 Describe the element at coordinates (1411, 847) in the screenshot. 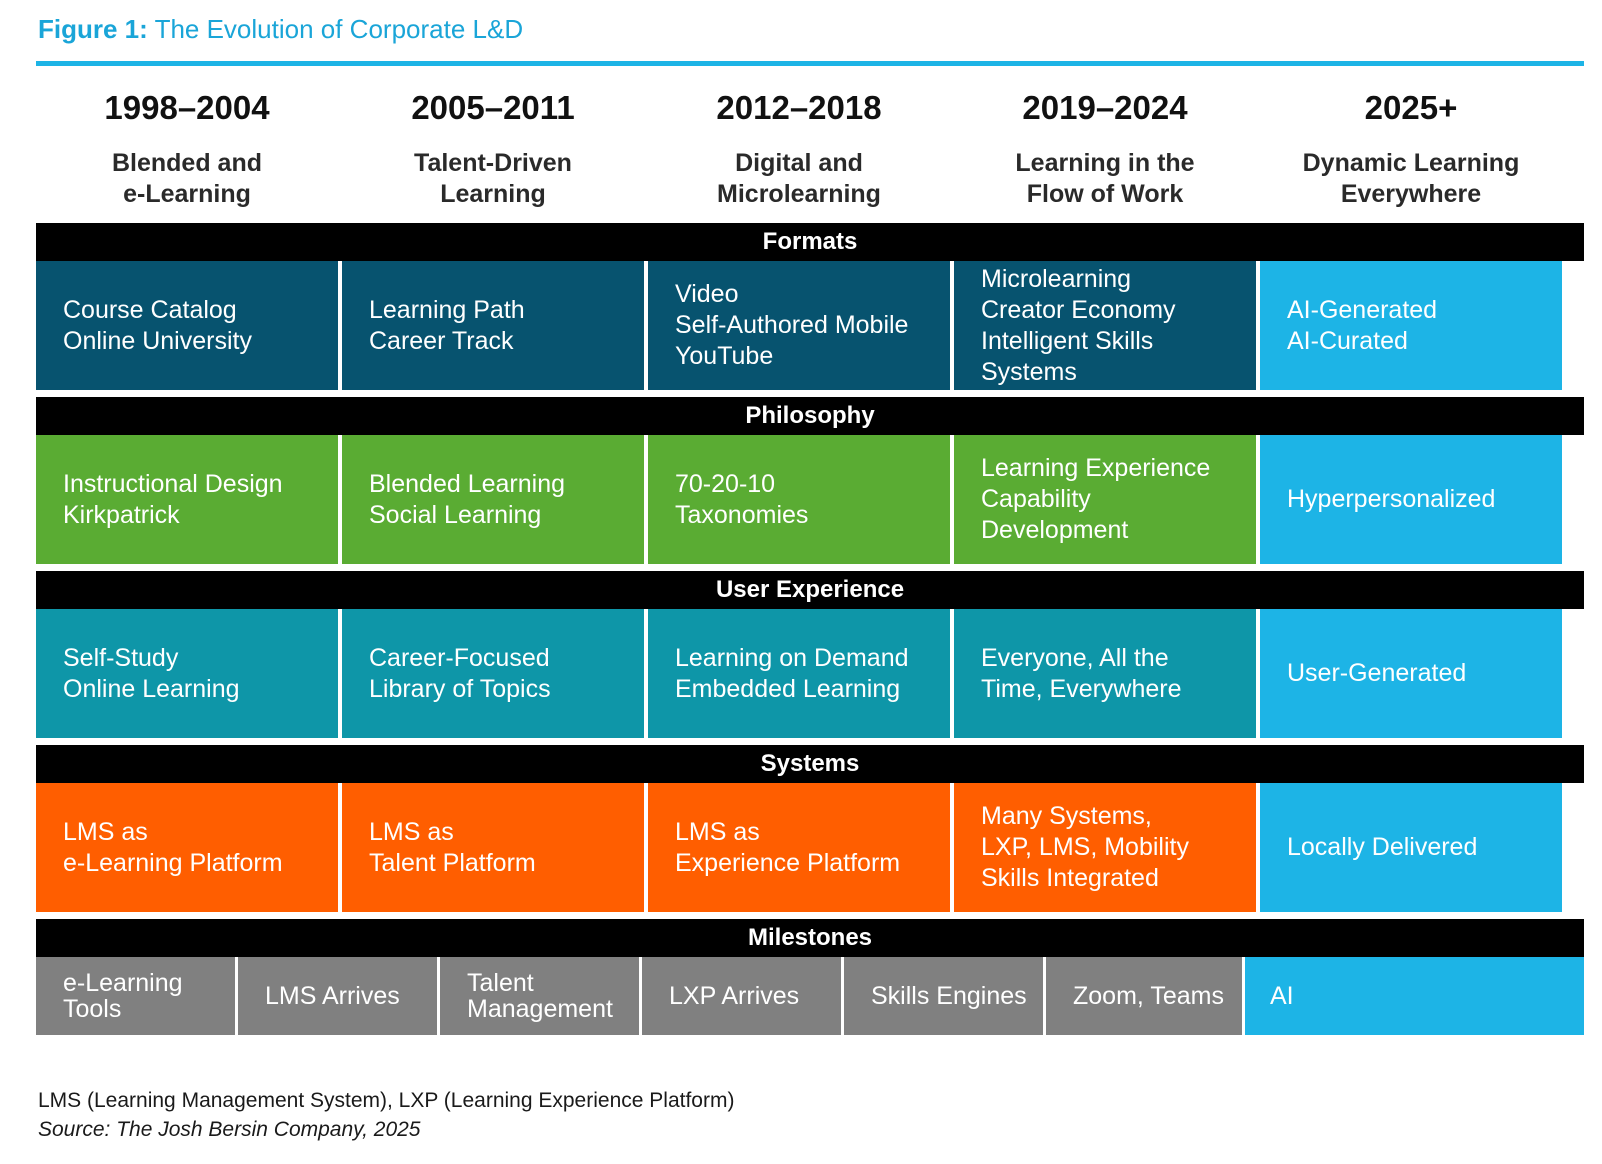

I see `systems-cell: Locally Delivered` at that location.